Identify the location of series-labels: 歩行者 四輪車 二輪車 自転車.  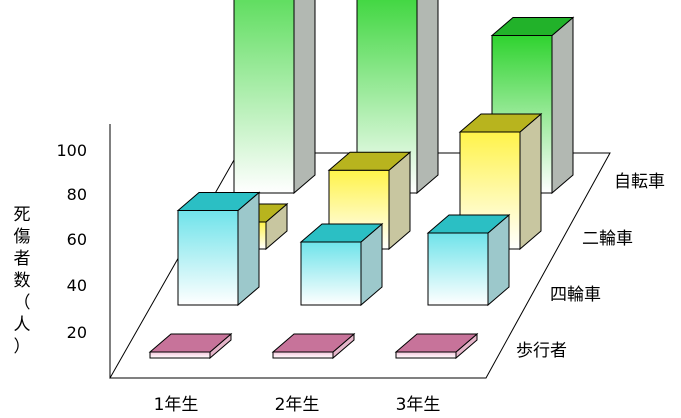
(590, 266).